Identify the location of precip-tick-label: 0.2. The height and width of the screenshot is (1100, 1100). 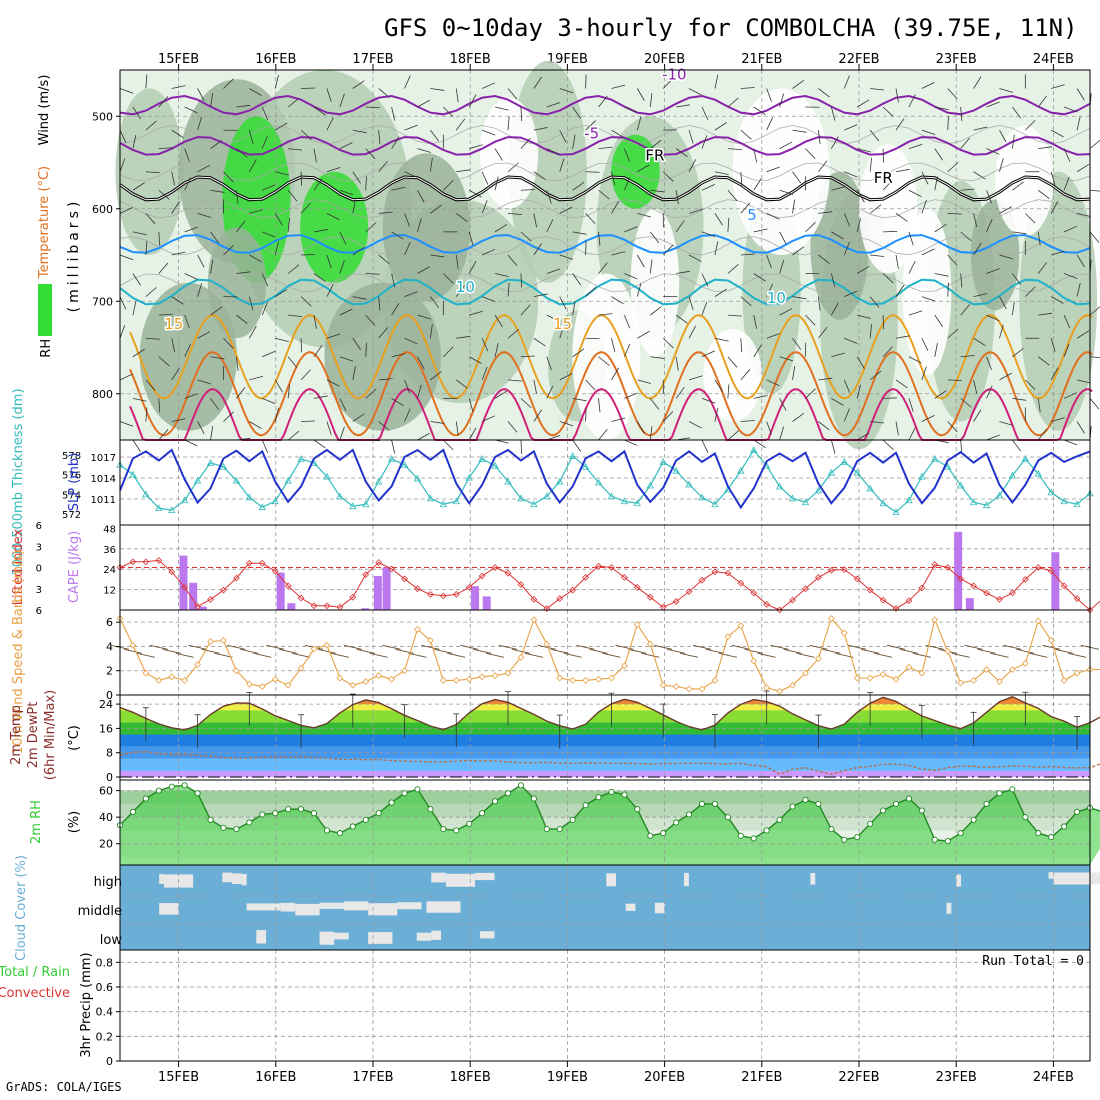
(105, 1036).